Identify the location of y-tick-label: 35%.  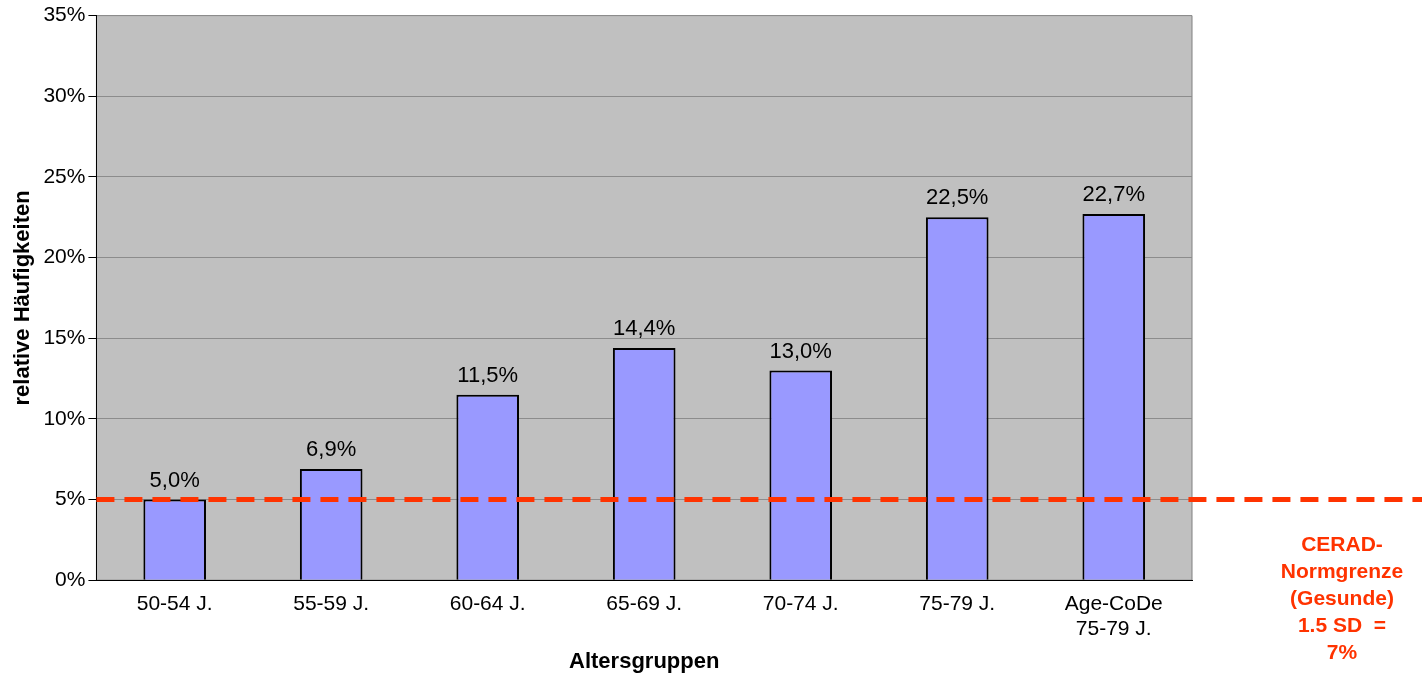
(64, 14).